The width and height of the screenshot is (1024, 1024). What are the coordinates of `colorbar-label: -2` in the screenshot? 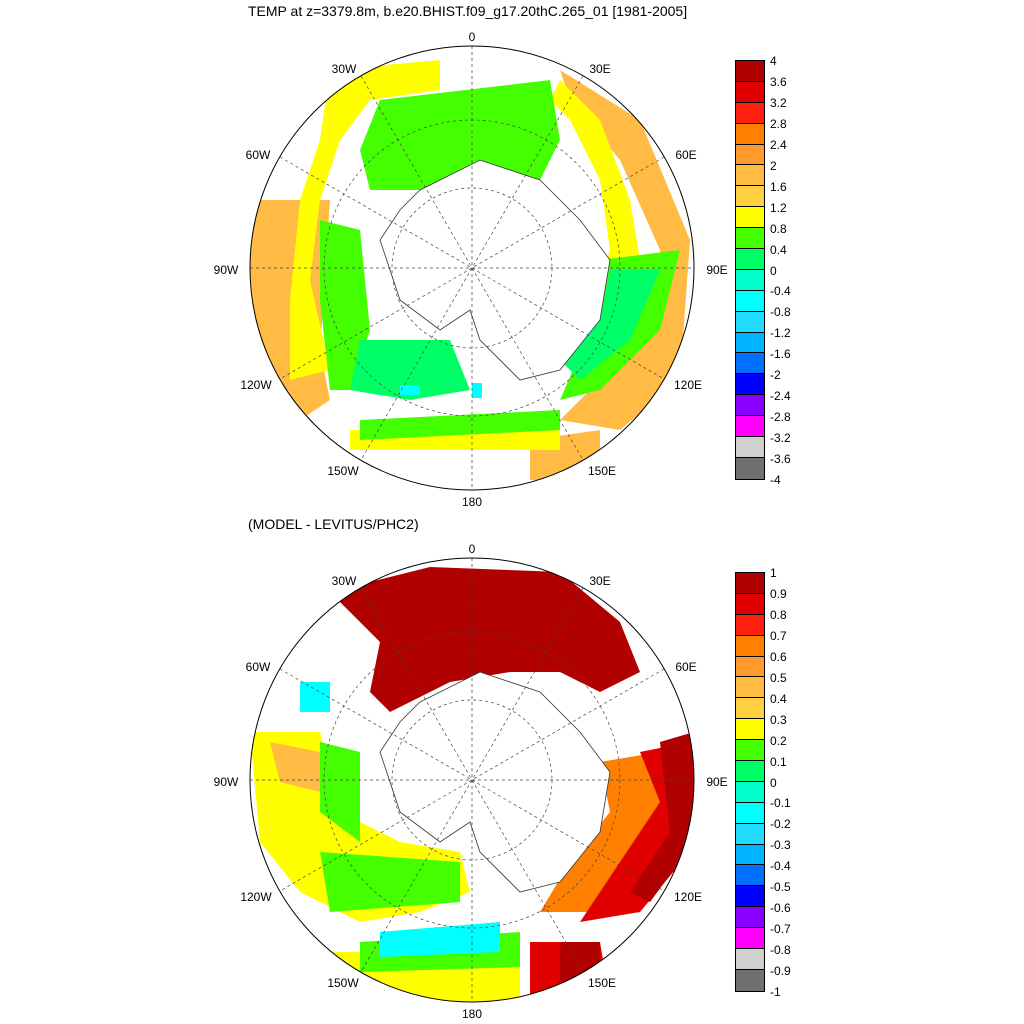 It's located at (775, 375).